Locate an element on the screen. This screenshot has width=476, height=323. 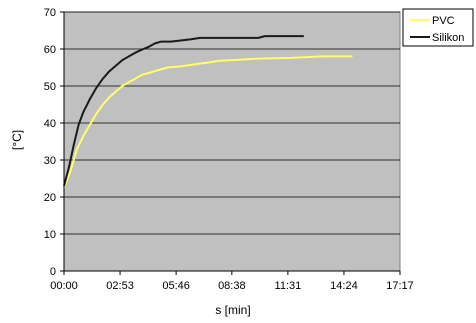
y-tick-label: 60 is located at coordinates (50, 50).